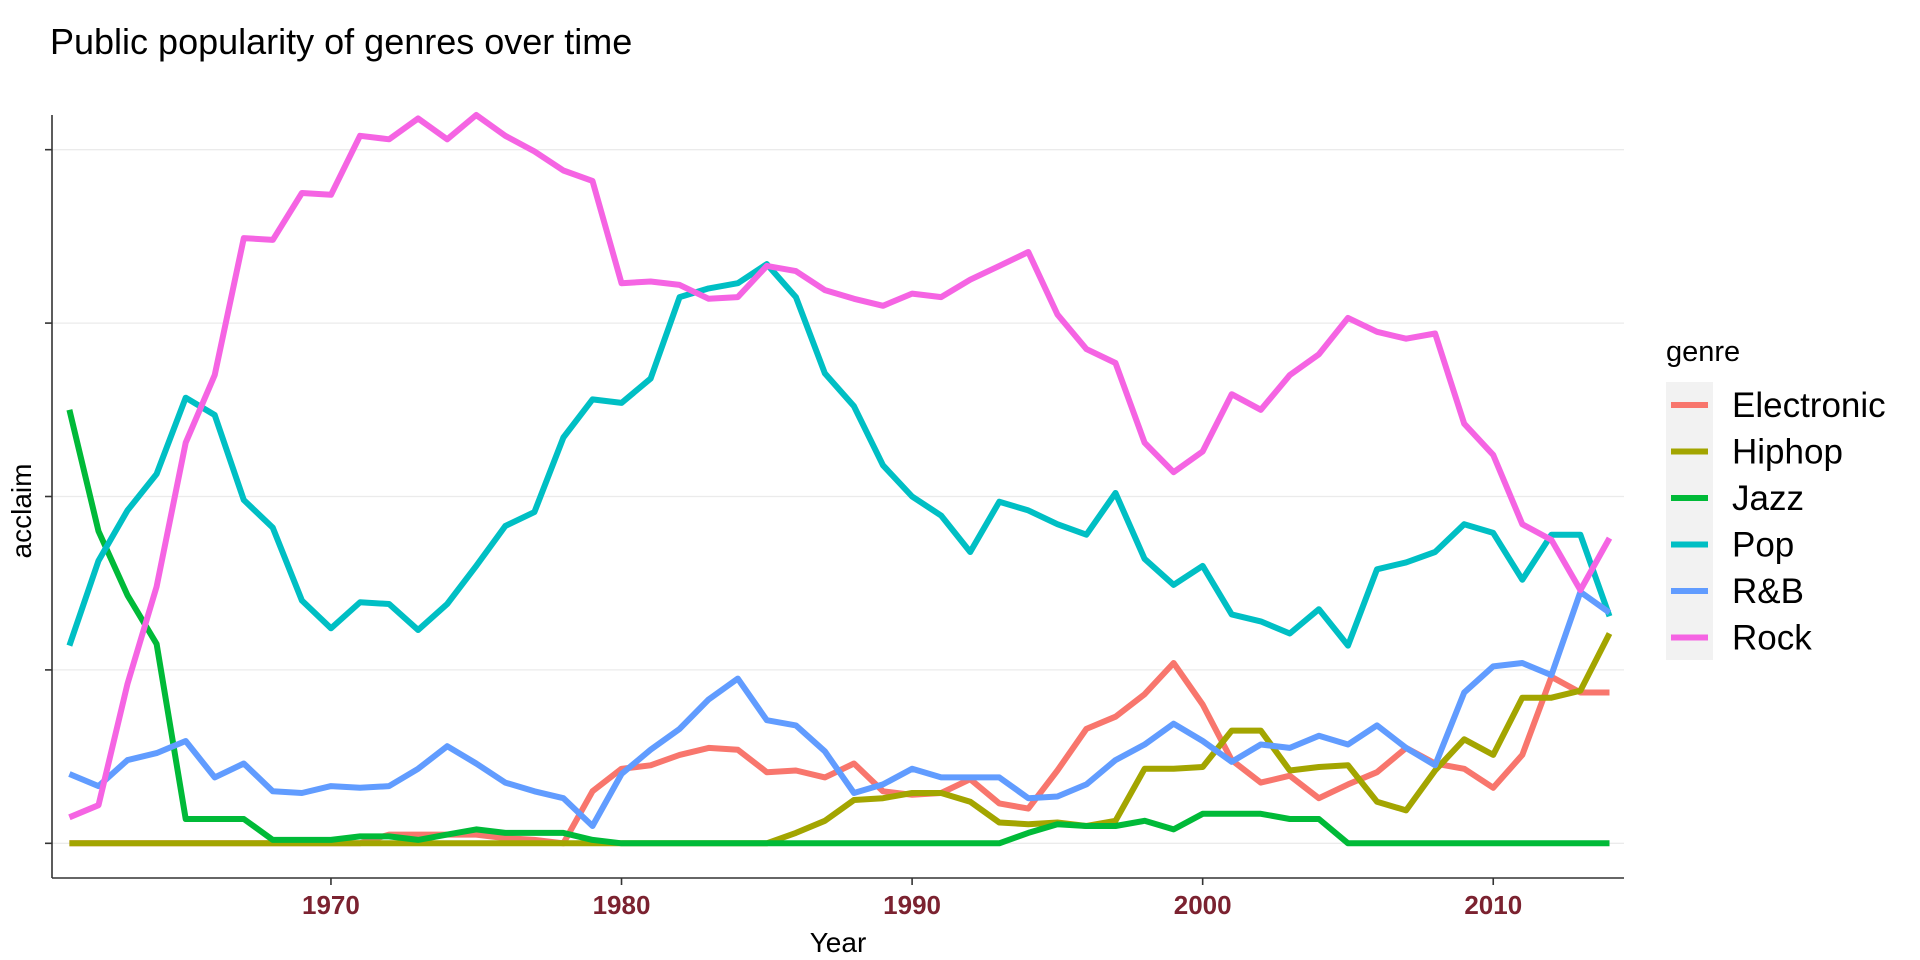  What do you see at coordinates (1809, 405) in the screenshot?
I see `legend-label-electronic: Electronic` at bounding box center [1809, 405].